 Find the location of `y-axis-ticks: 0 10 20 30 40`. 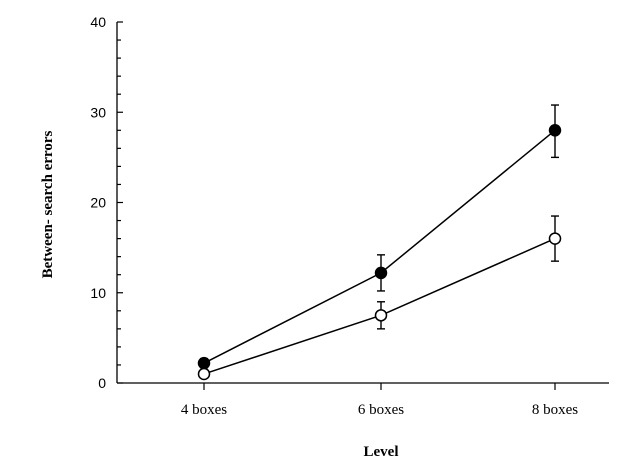

y-axis-ticks: 0 10 20 30 40 is located at coordinates (106, 202).